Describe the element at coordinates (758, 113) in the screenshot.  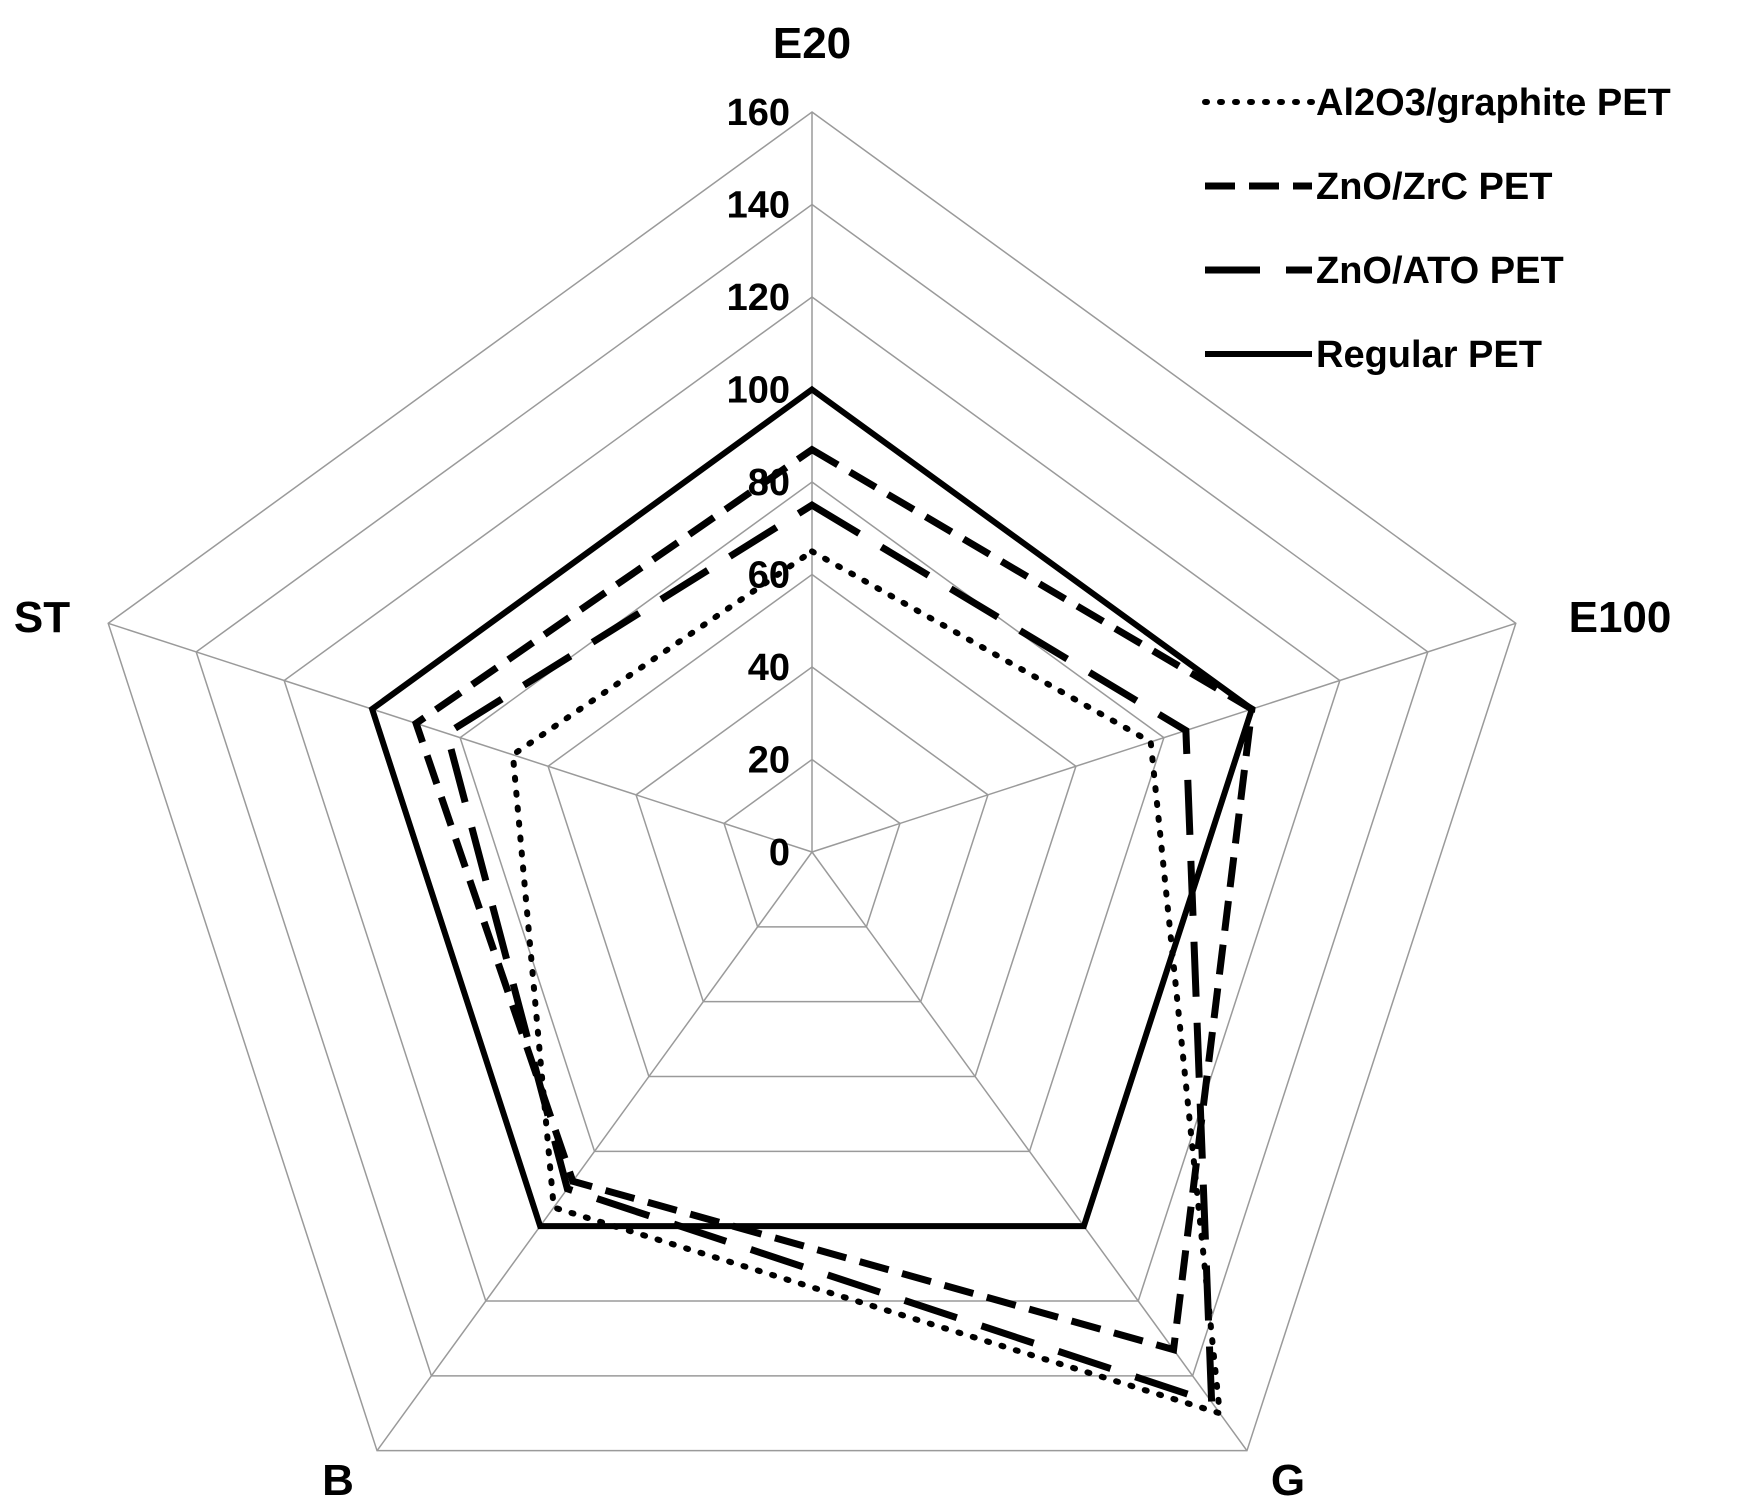
I see `tick-label-160: 160` at that location.